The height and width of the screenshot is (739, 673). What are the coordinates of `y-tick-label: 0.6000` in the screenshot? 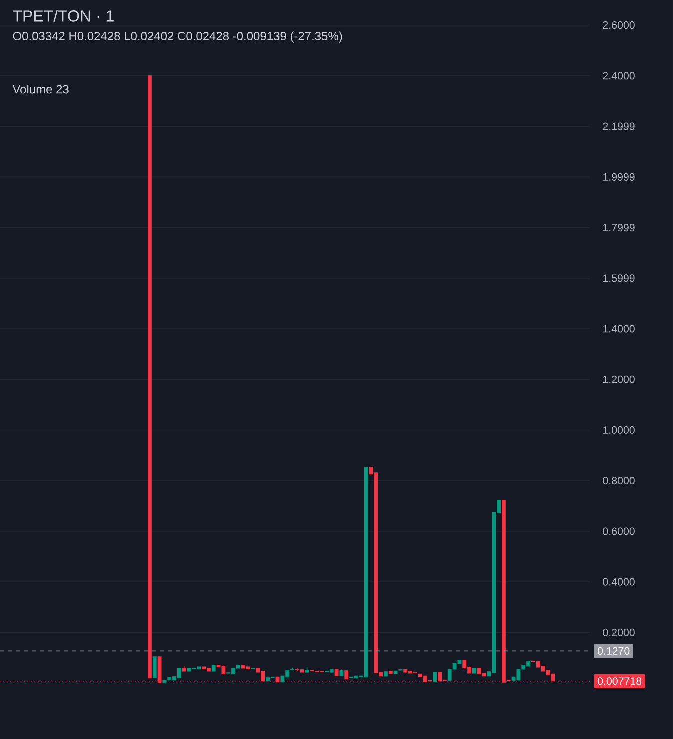 It's located at (619, 532).